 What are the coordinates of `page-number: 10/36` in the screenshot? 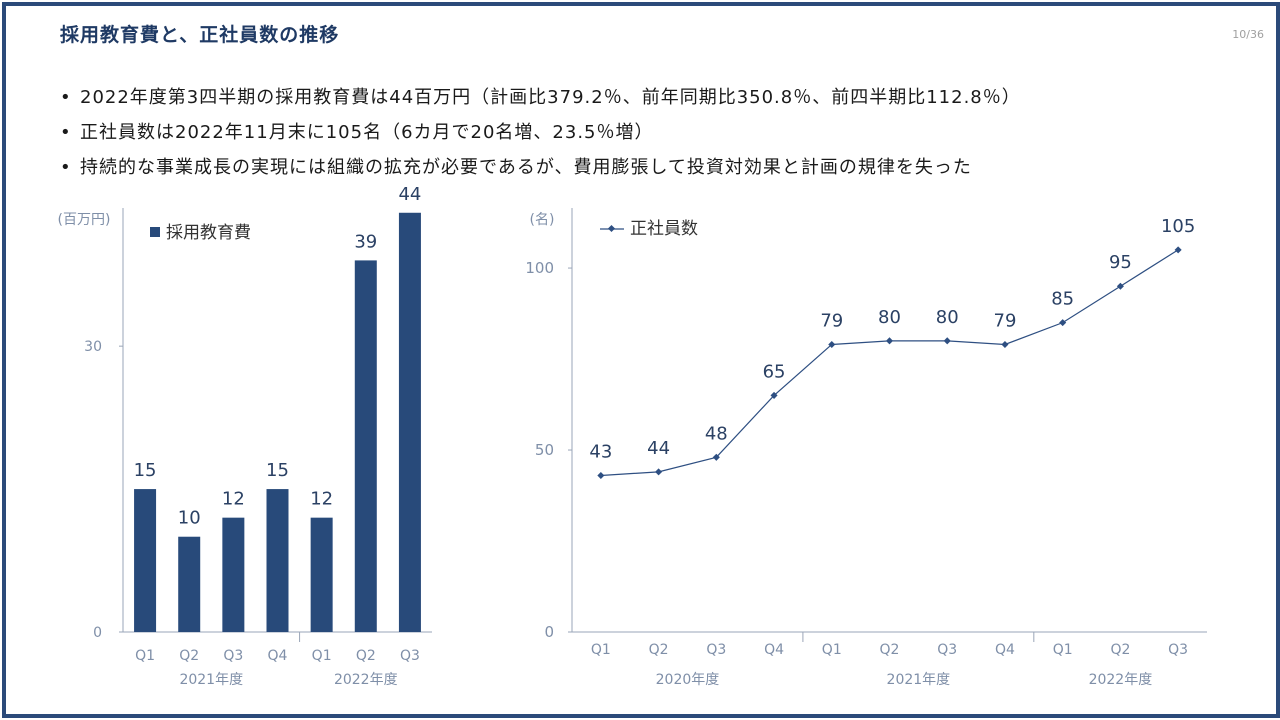 It's located at (1248, 34).